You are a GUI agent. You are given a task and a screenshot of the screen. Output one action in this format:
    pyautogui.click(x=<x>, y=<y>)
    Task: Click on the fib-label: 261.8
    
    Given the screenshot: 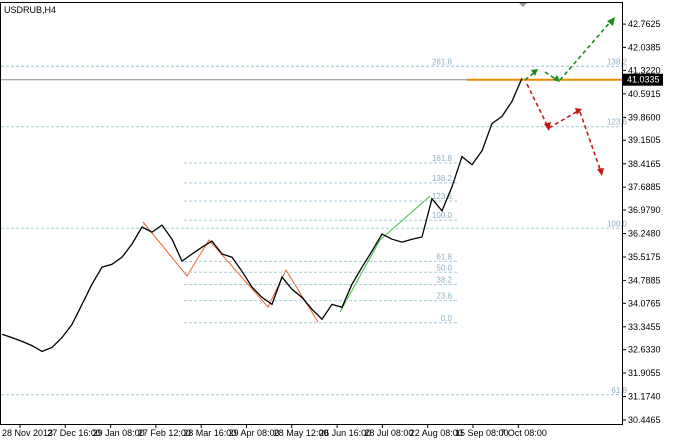 What is the action you would take?
    pyautogui.click(x=442, y=61)
    